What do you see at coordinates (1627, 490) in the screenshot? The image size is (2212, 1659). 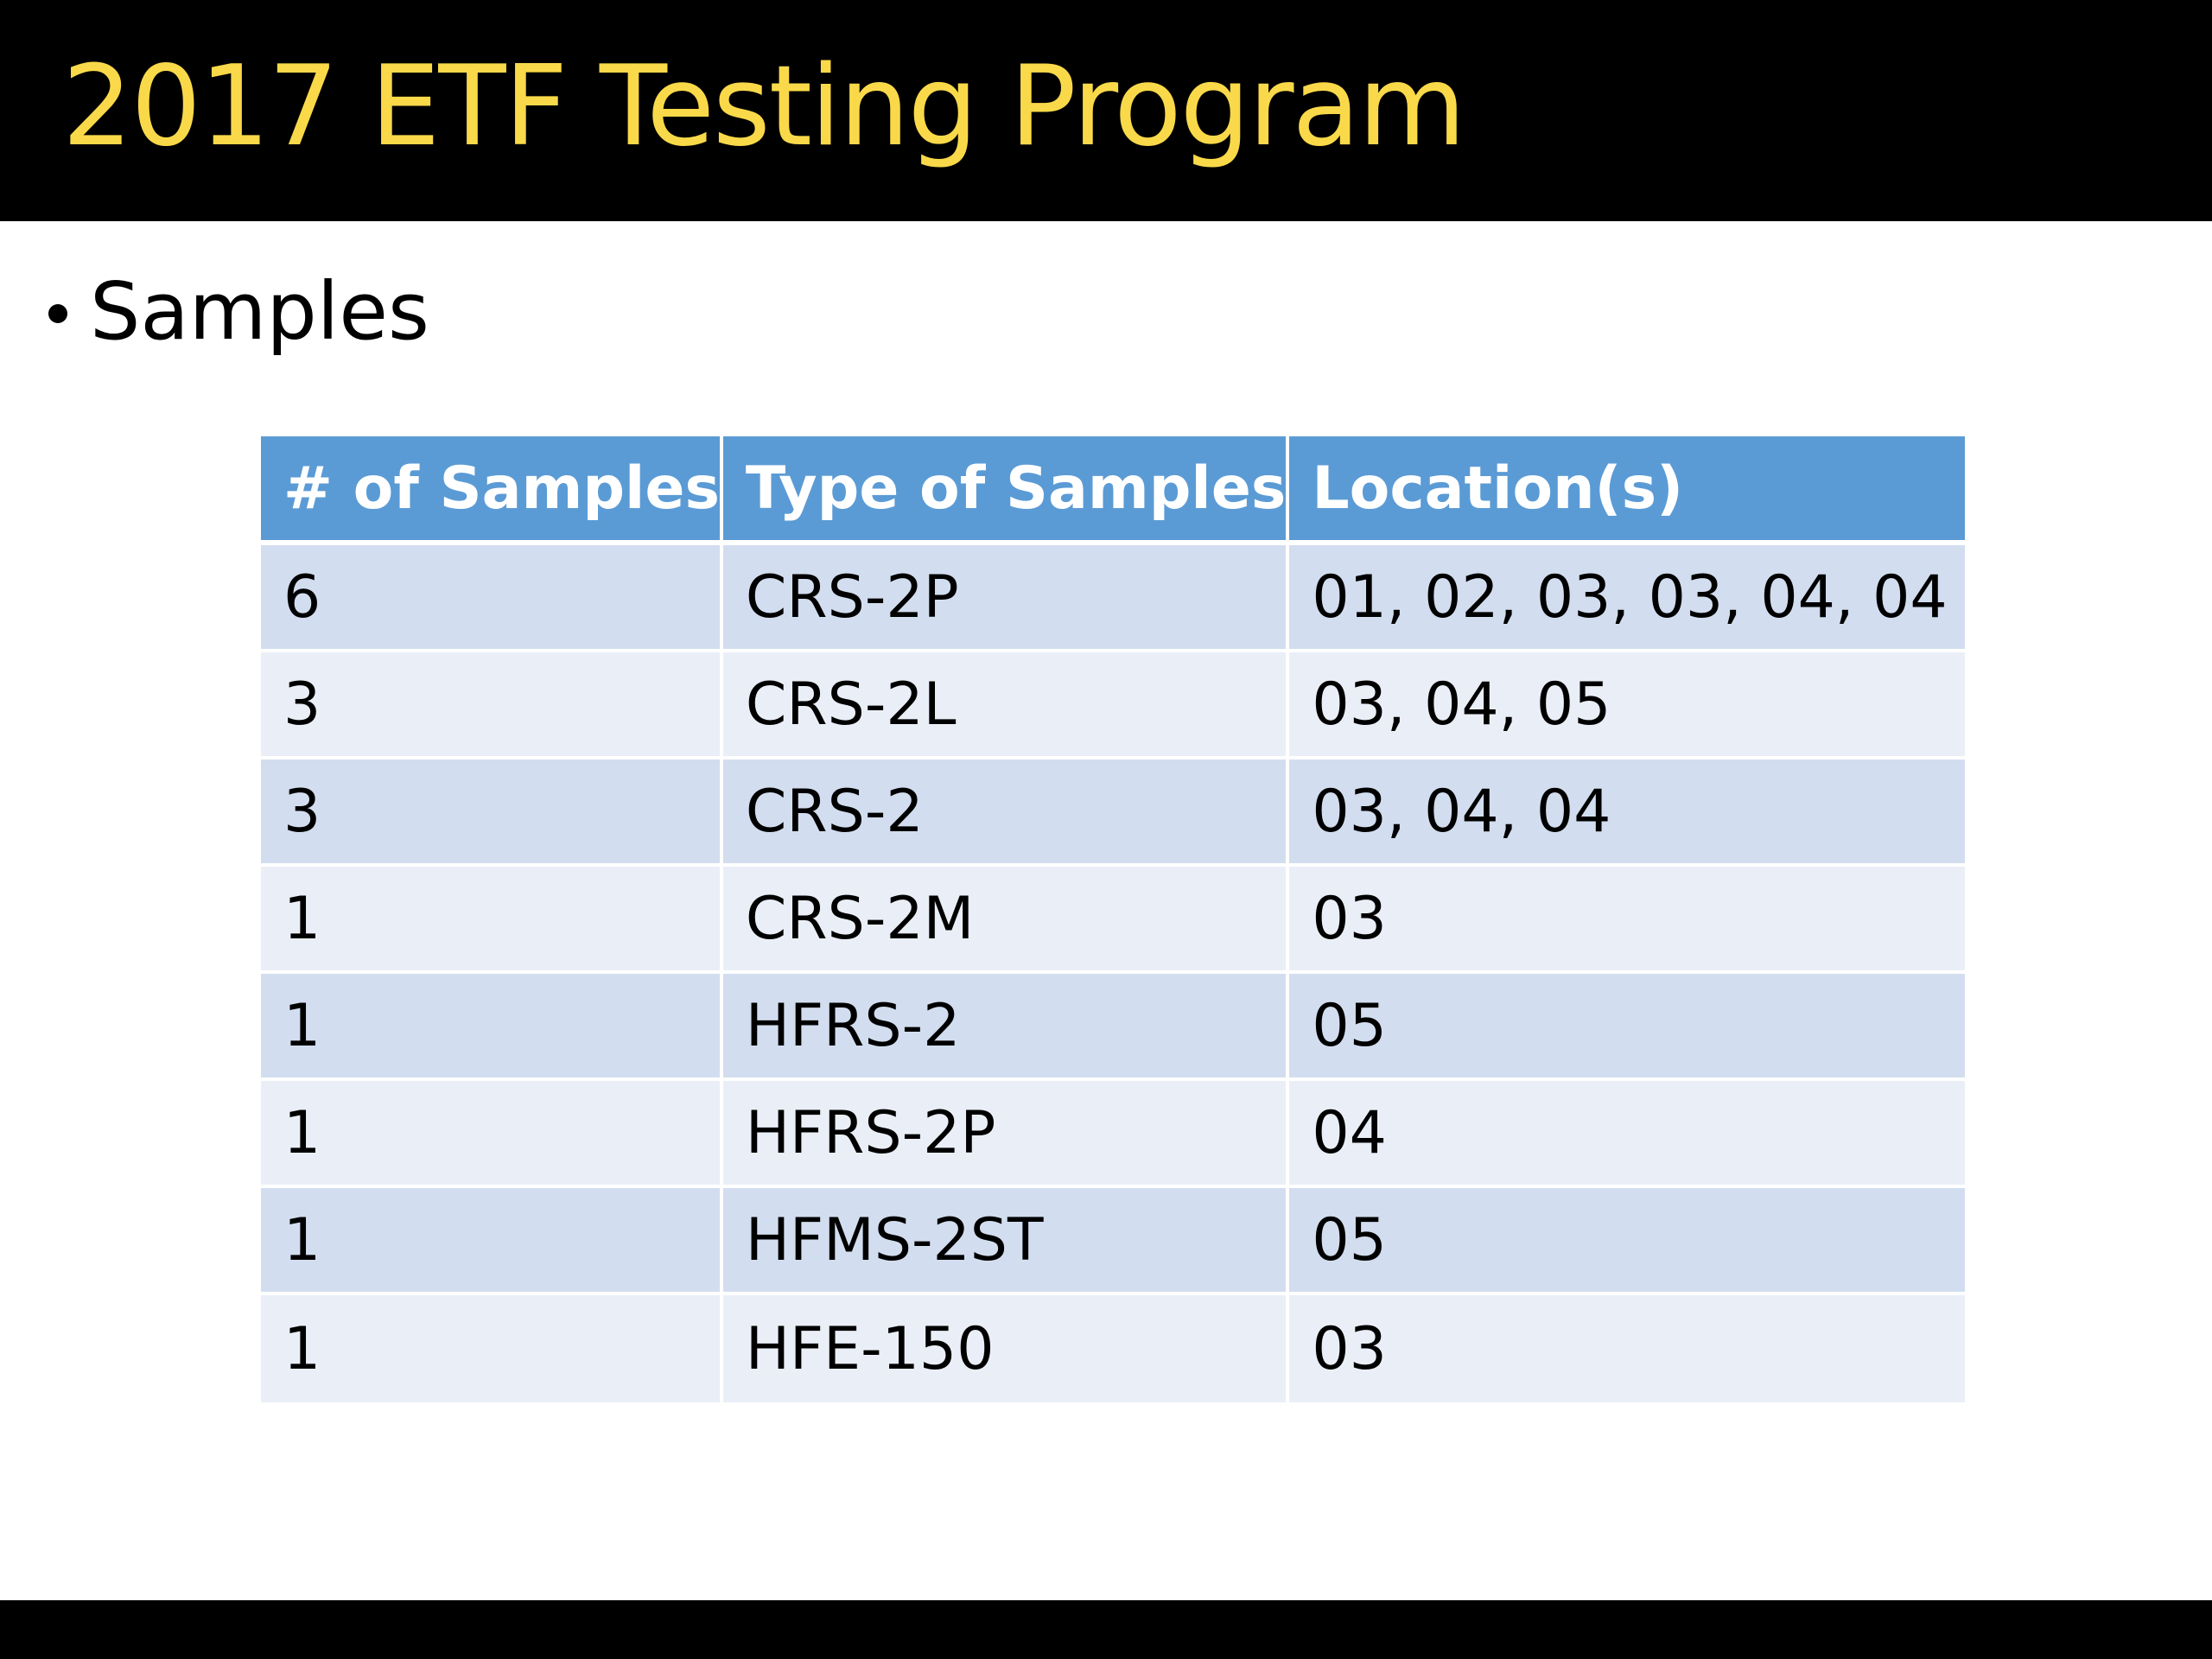 I see `header-locations: Location(s)` at bounding box center [1627, 490].